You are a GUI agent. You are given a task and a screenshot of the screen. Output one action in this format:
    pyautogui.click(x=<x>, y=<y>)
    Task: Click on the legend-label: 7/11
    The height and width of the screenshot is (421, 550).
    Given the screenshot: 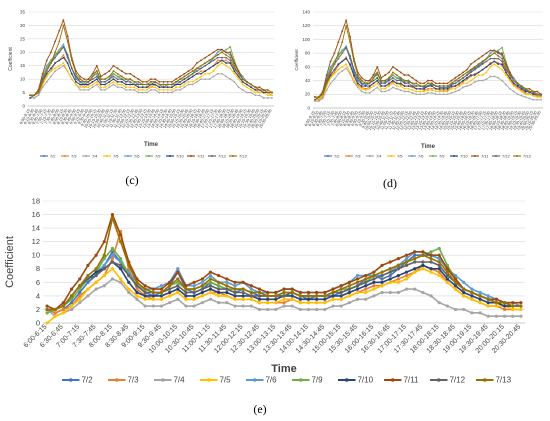 What is the action you would take?
    pyautogui.click(x=201, y=155)
    